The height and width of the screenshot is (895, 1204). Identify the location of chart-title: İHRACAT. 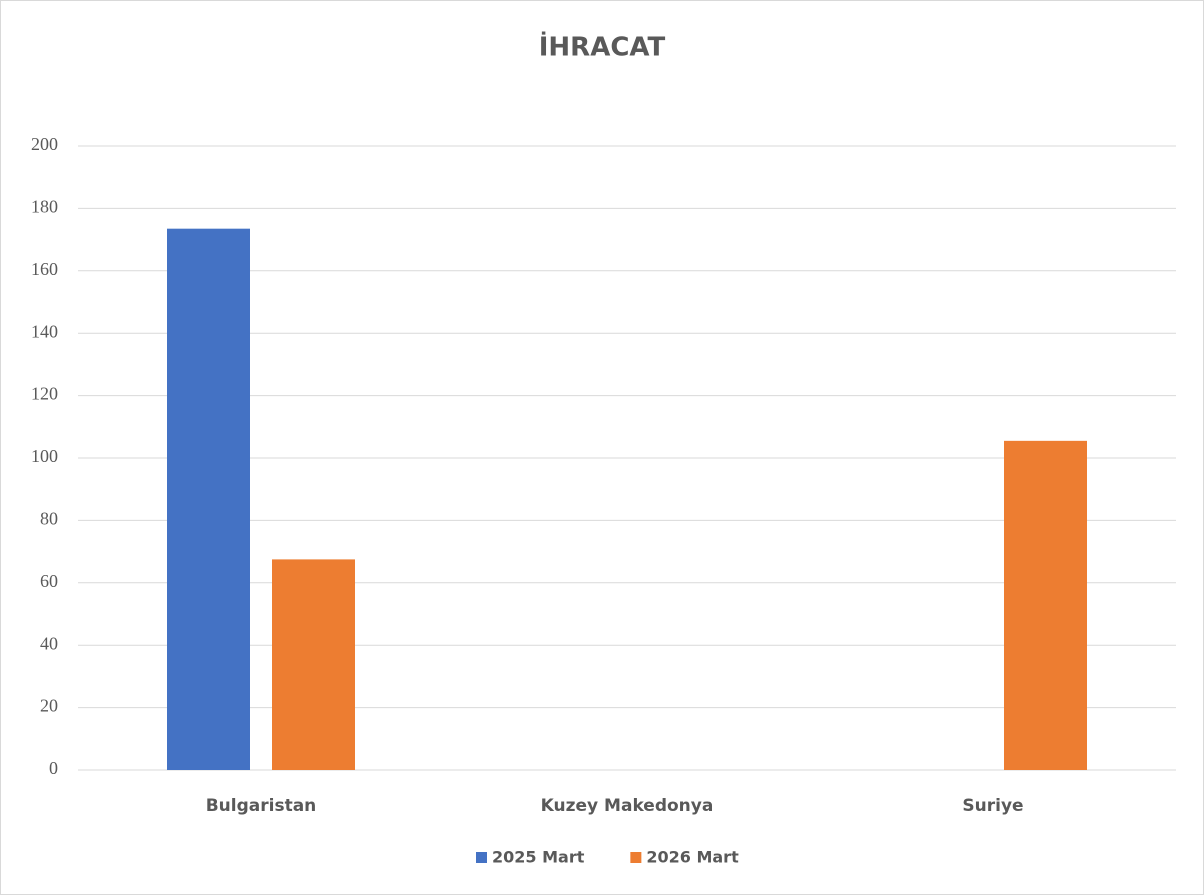
(602, 47).